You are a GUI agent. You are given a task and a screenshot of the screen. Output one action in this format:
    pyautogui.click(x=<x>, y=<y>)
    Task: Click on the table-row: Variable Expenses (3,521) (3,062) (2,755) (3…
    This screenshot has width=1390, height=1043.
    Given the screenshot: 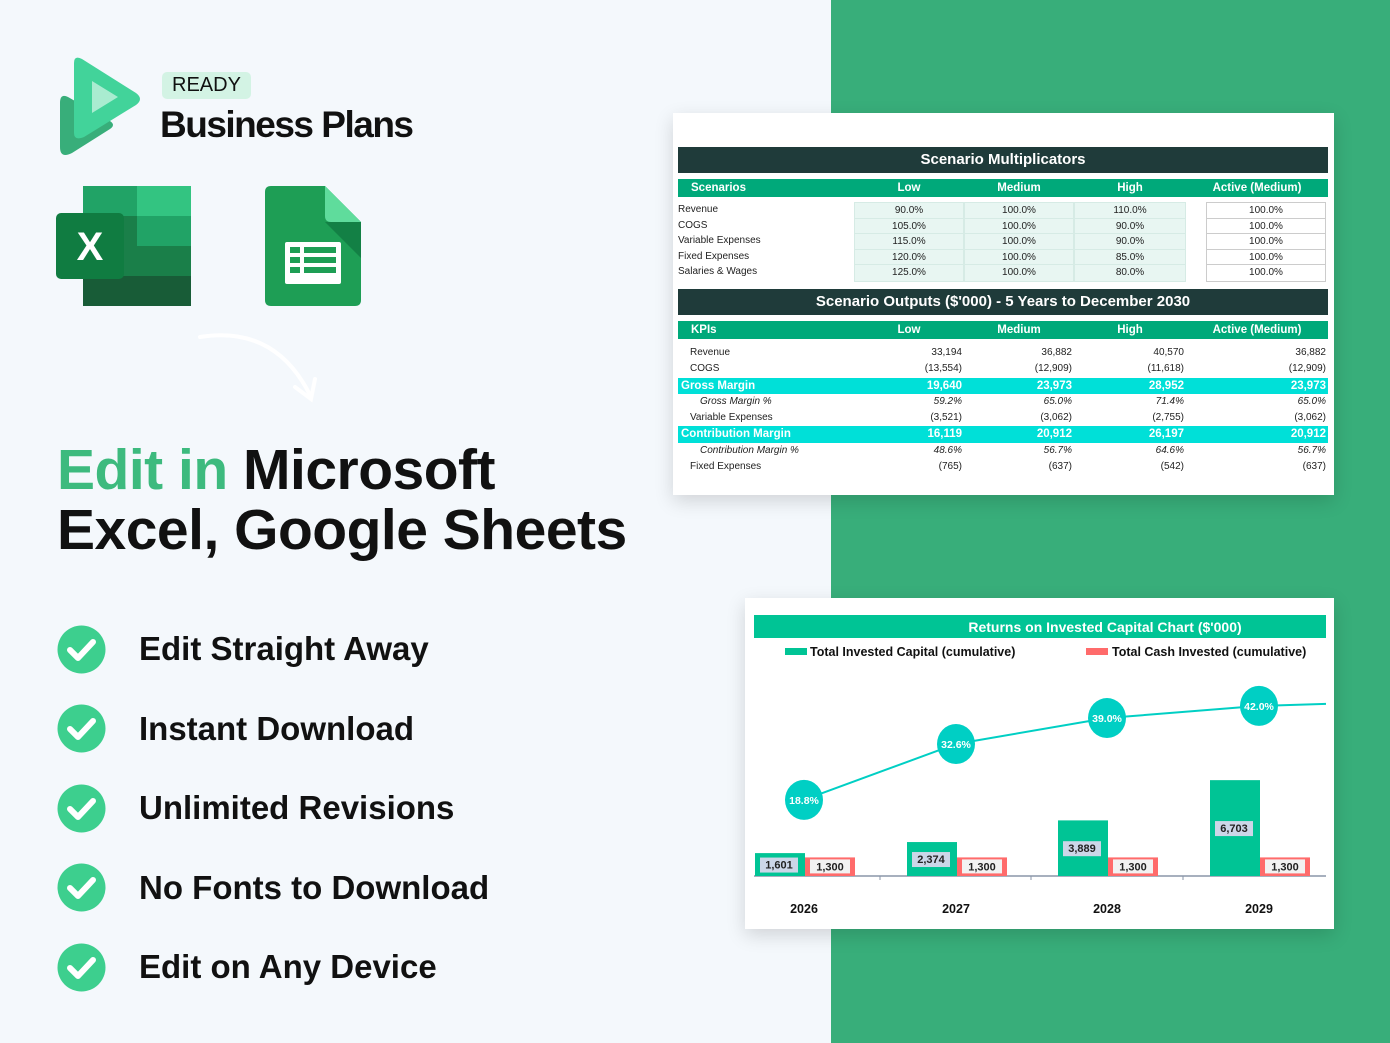 What is the action you would take?
    pyautogui.click(x=1003, y=418)
    